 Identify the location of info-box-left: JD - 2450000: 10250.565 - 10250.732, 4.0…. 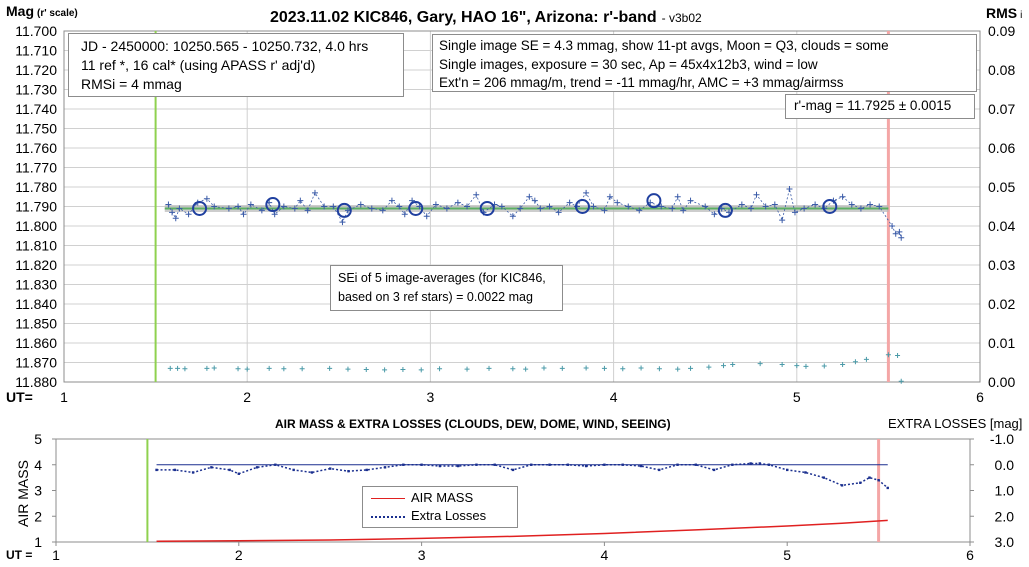
(236, 65).